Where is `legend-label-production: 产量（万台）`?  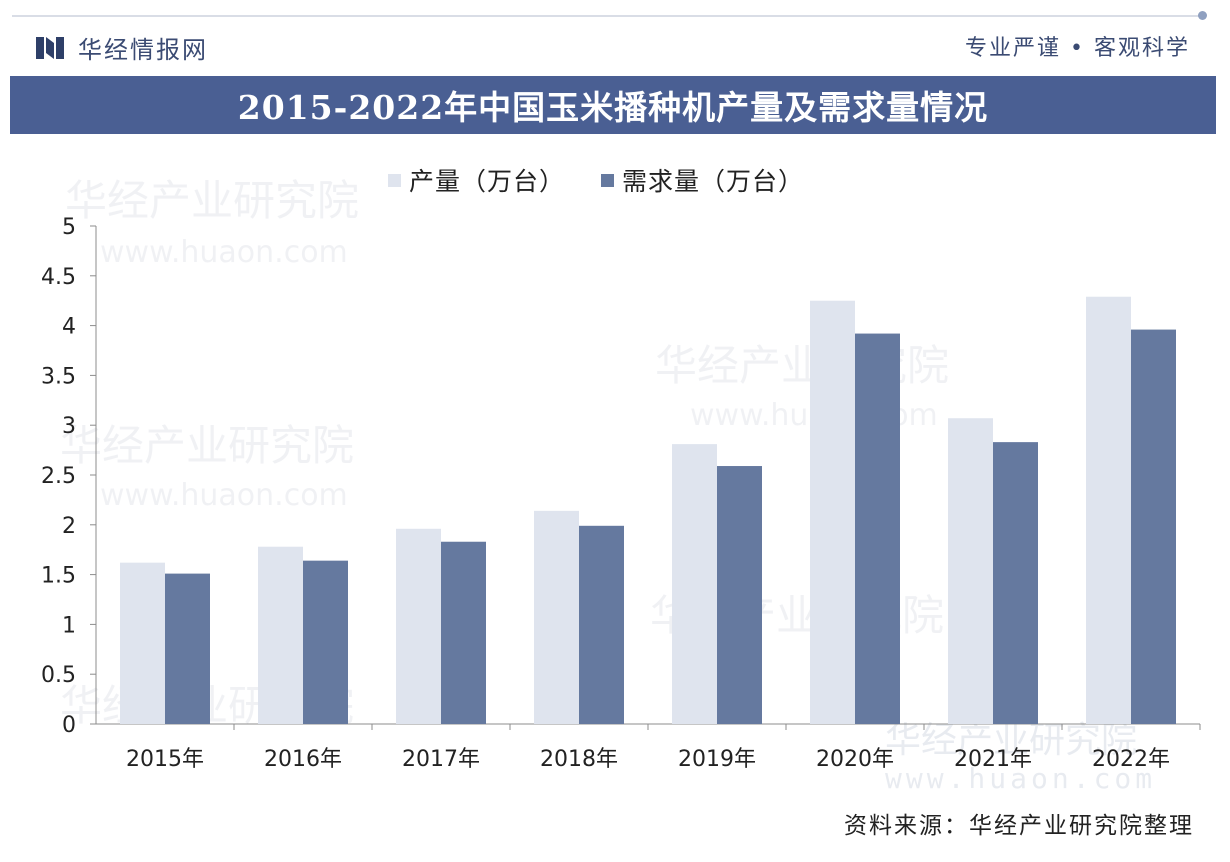
legend-label-production: 产量（万台） is located at coordinates (487, 181).